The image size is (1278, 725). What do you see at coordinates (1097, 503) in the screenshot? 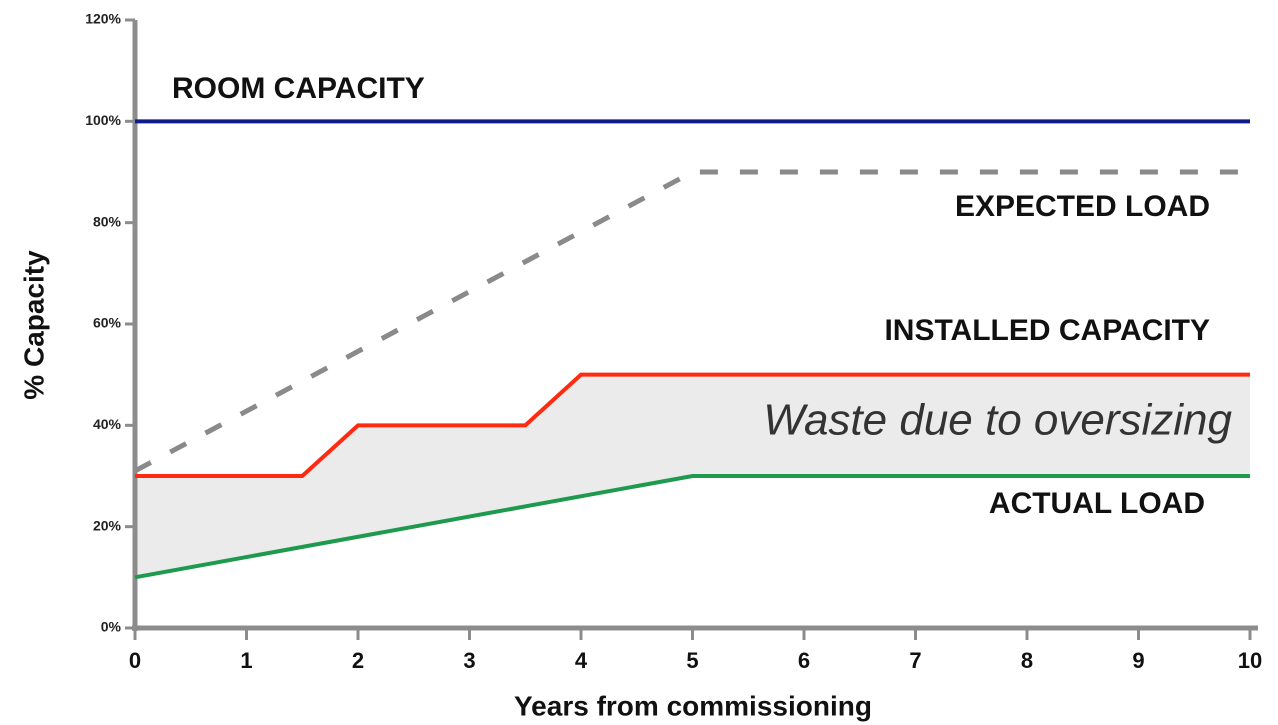
I see `series-label: ACTUAL LOAD` at bounding box center [1097, 503].